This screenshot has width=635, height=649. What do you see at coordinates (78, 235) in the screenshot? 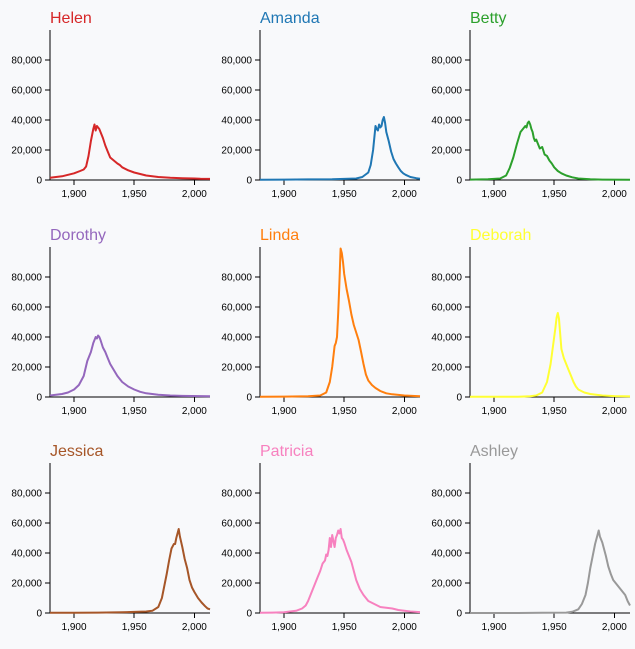
I see `panel-title: Dorothy` at bounding box center [78, 235].